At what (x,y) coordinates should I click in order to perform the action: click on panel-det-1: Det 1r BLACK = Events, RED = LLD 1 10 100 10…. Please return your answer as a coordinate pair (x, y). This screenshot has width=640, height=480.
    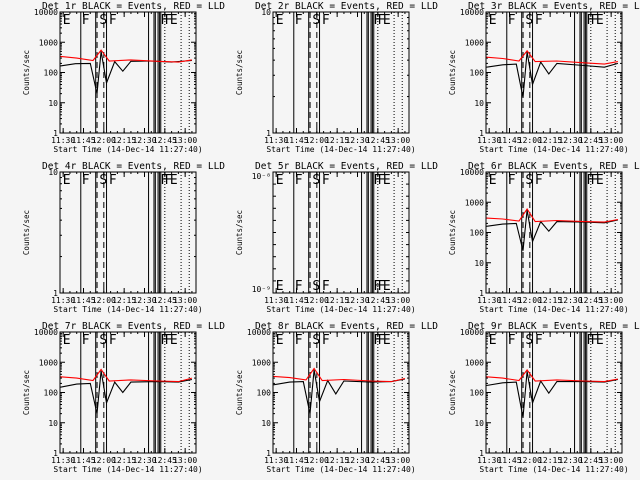
    Looking at the image, I should click on (123, 77).